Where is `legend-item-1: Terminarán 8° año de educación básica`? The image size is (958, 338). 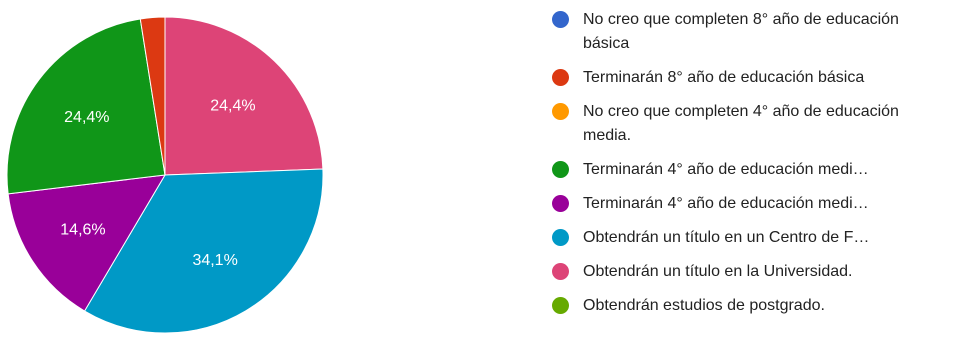
legend-item-1: Terminarán 8° año de educación básica is located at coordinates (752, 78).